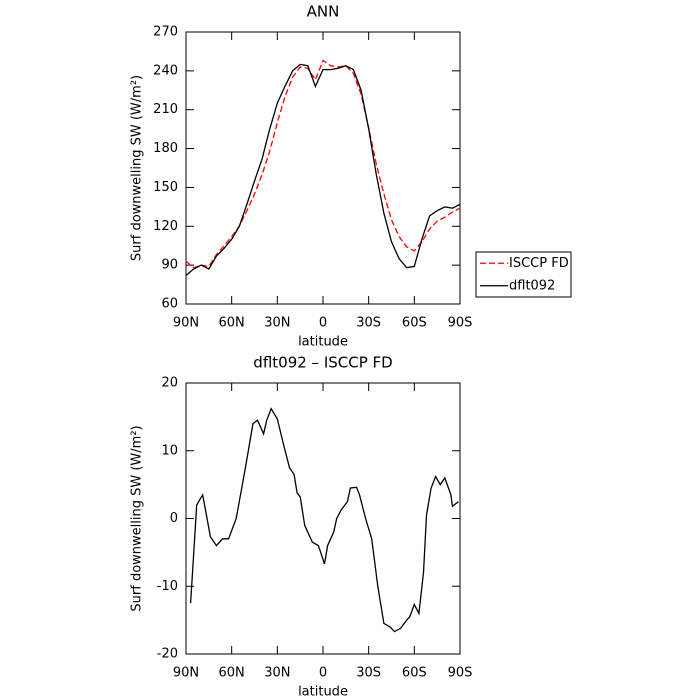  I want to click on y-tick-label: 0, so click(174, 518).